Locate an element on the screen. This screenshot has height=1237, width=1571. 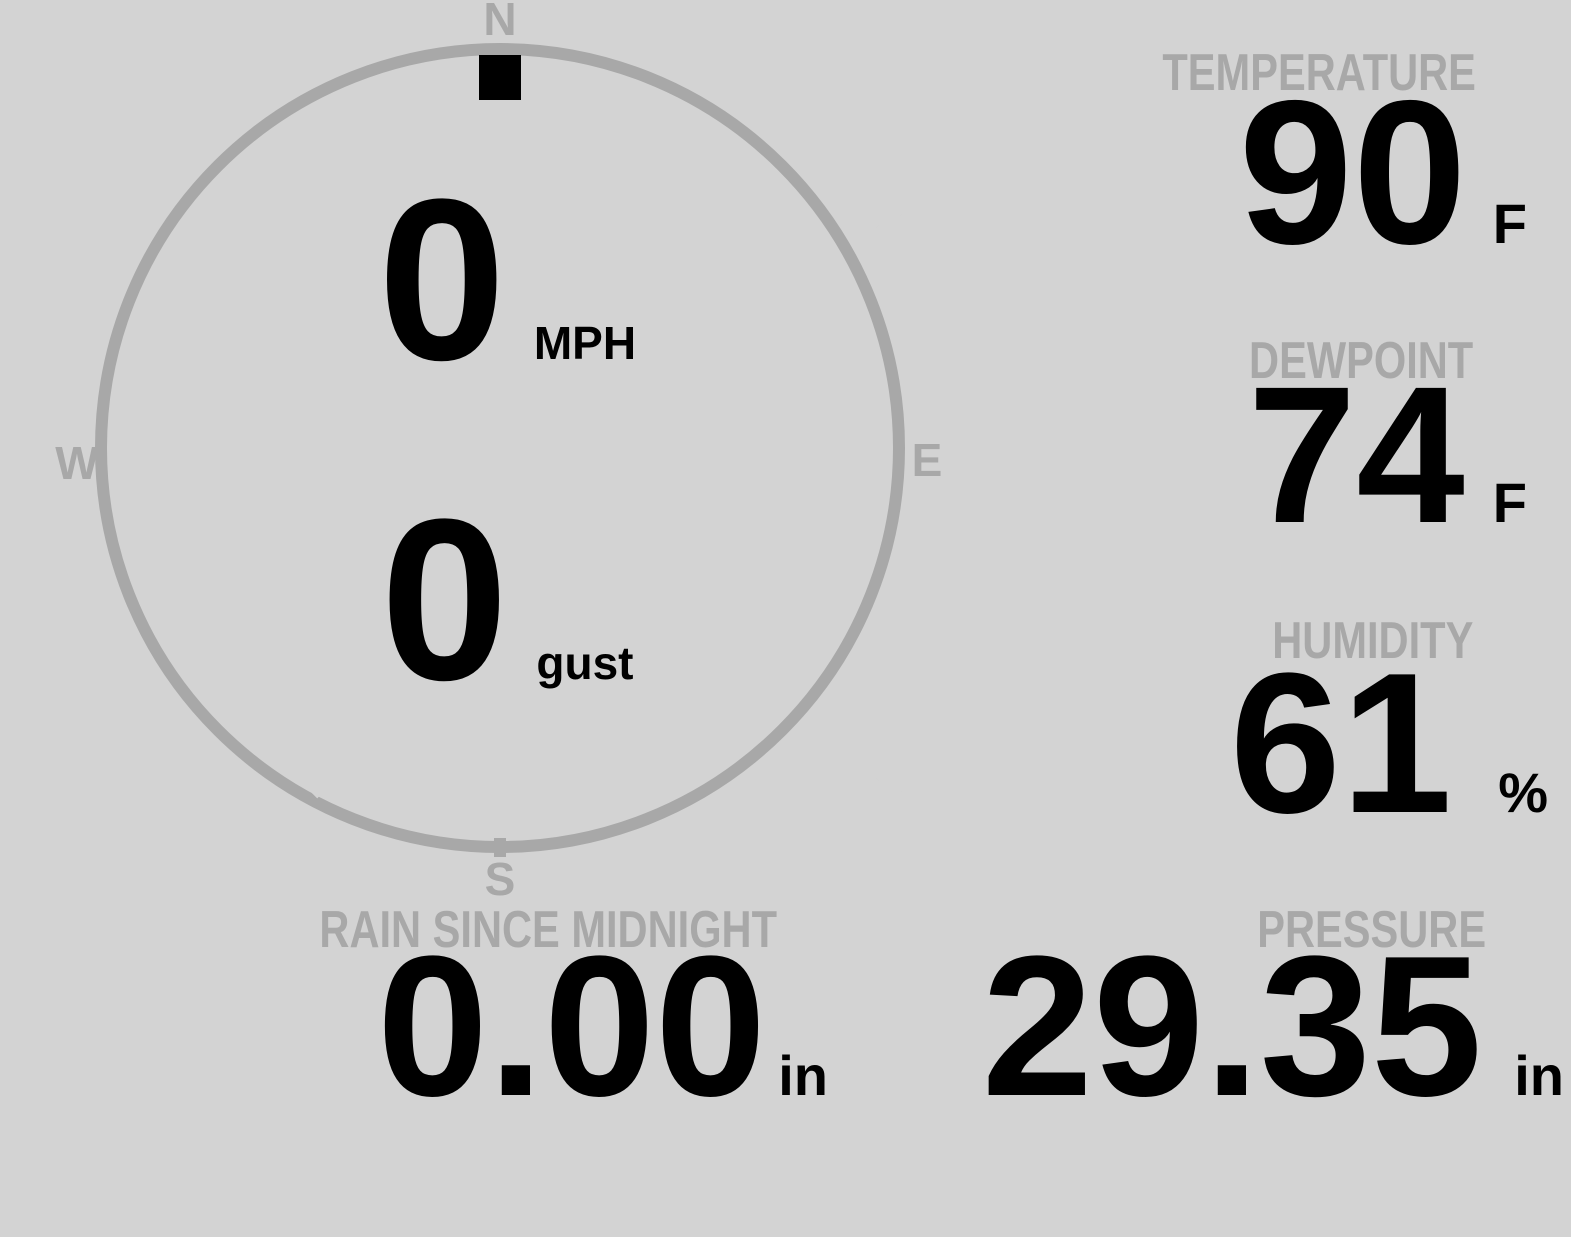
wind-speed-unit: MPH is located at coordinates (585, 343).